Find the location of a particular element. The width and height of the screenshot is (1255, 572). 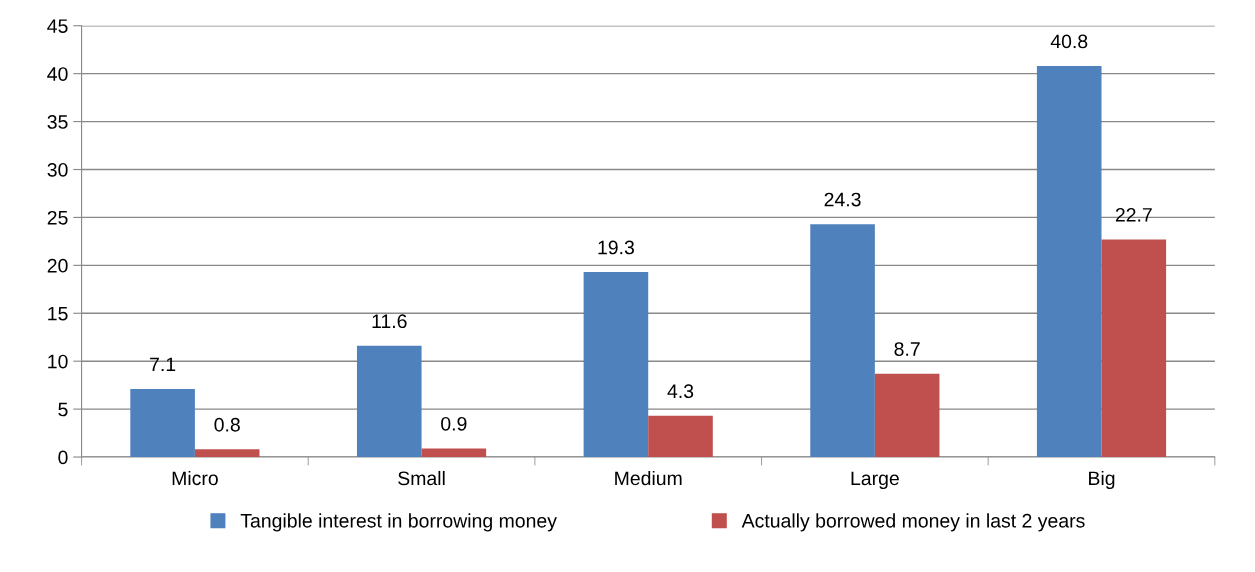

legend-label: Actually borrowed money in last 2 years is located at coordinates (913, 522).